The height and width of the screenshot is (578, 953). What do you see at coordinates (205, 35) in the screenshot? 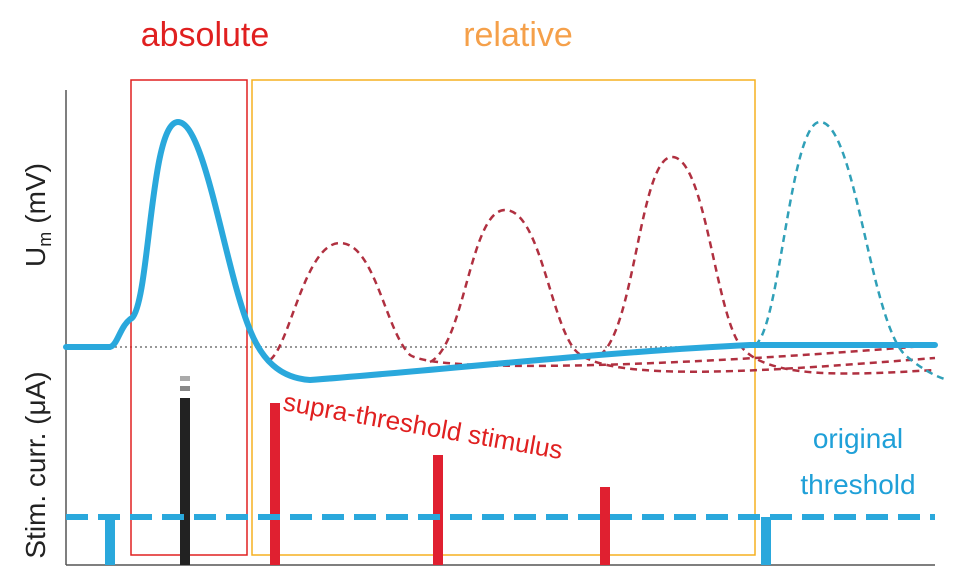
I see `absolute-label: absolute` at bounding box center [205, 35].